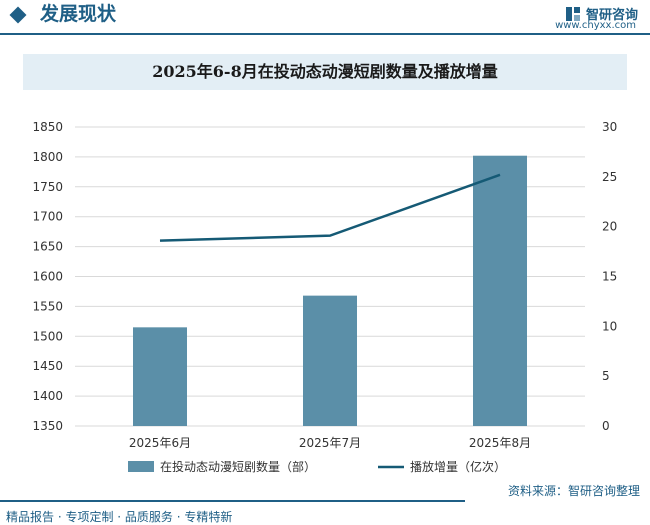 The height and width of the screenshot is (525, 650). I want to click on y-left-tick-label: 1350, so click(47, 426).